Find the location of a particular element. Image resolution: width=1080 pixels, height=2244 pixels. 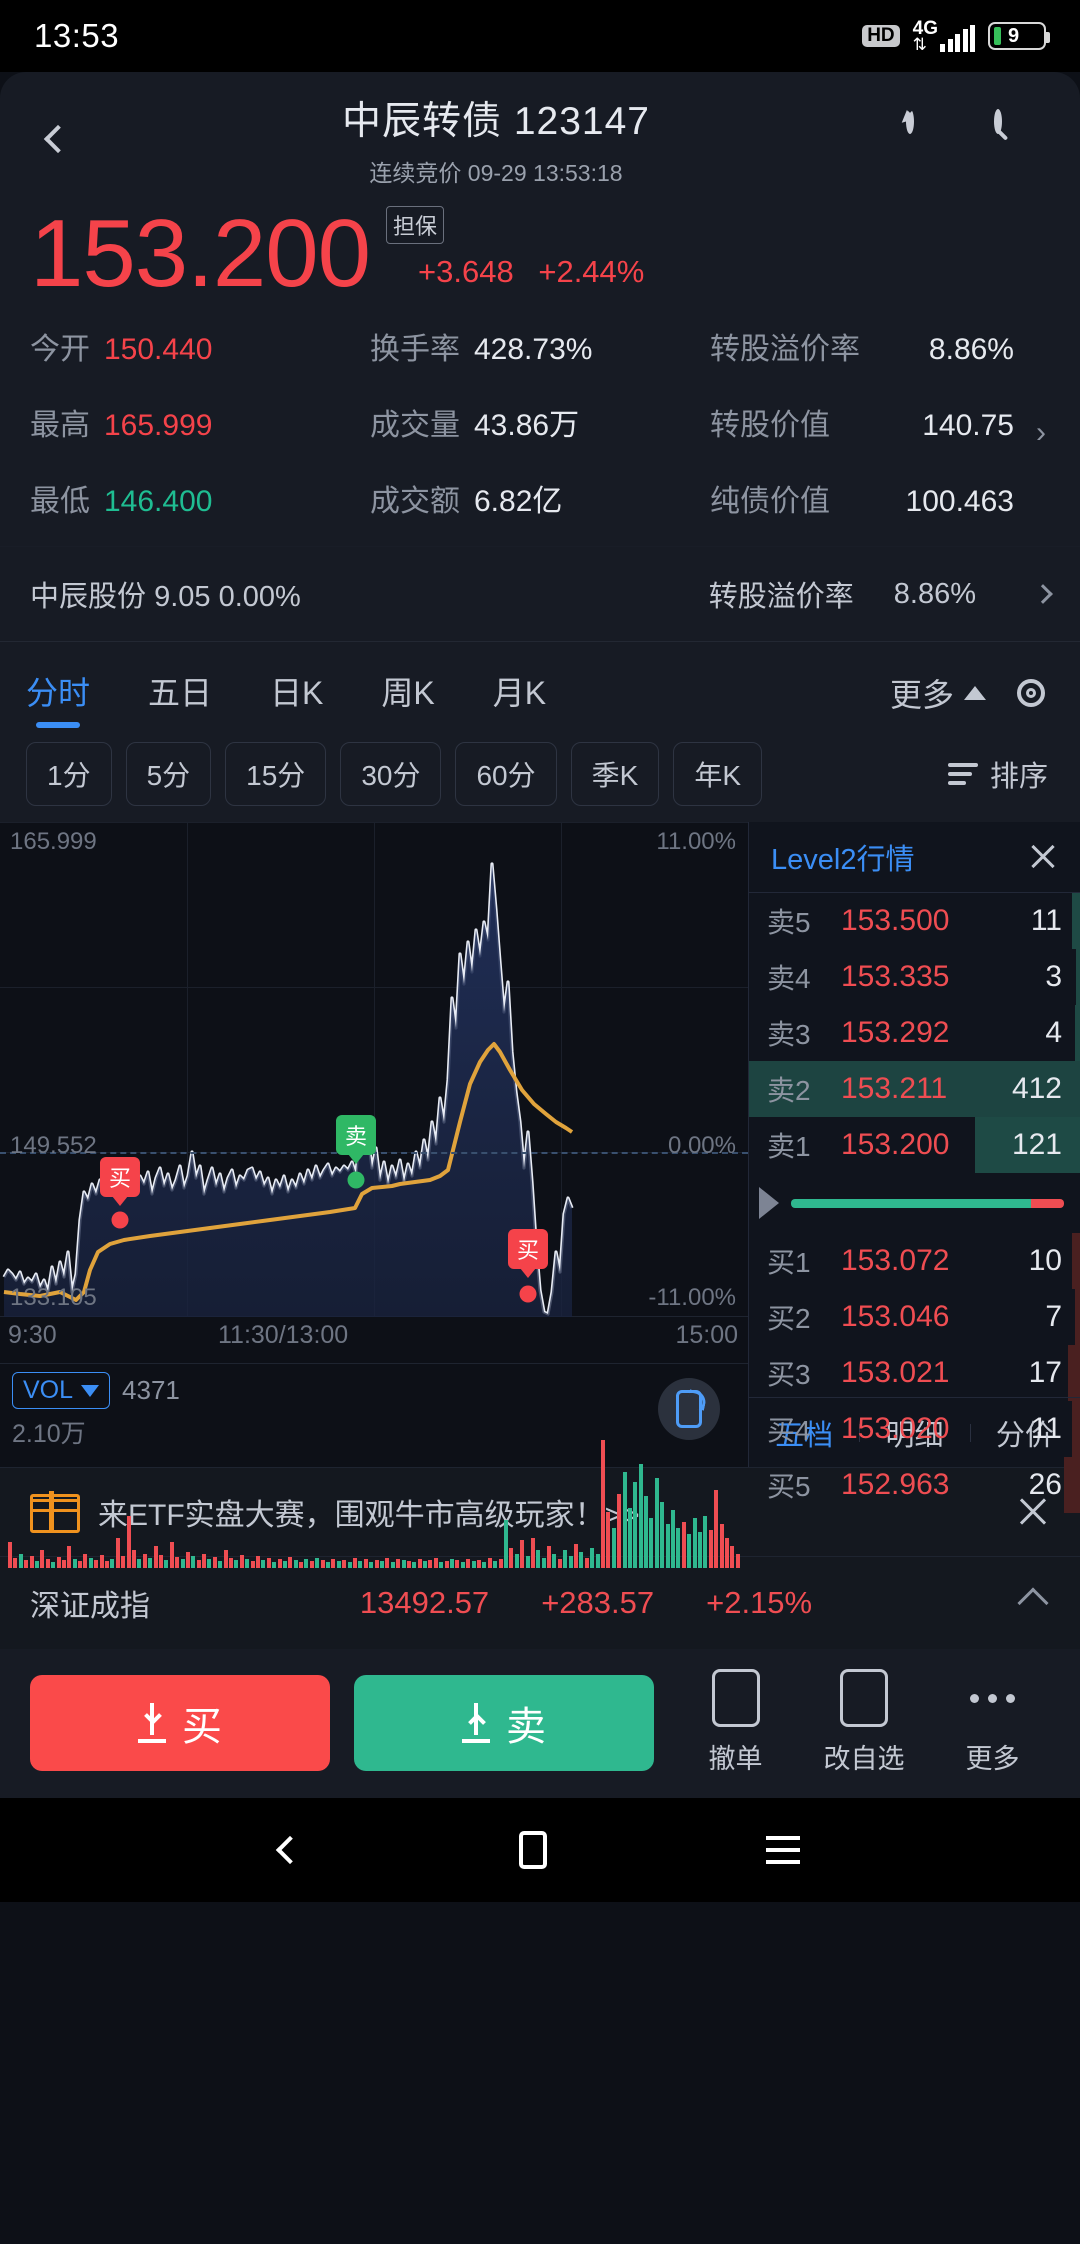

orderbook-ask-row-2: 卖2 153.211 412 is located at coordinates (914, 1089).